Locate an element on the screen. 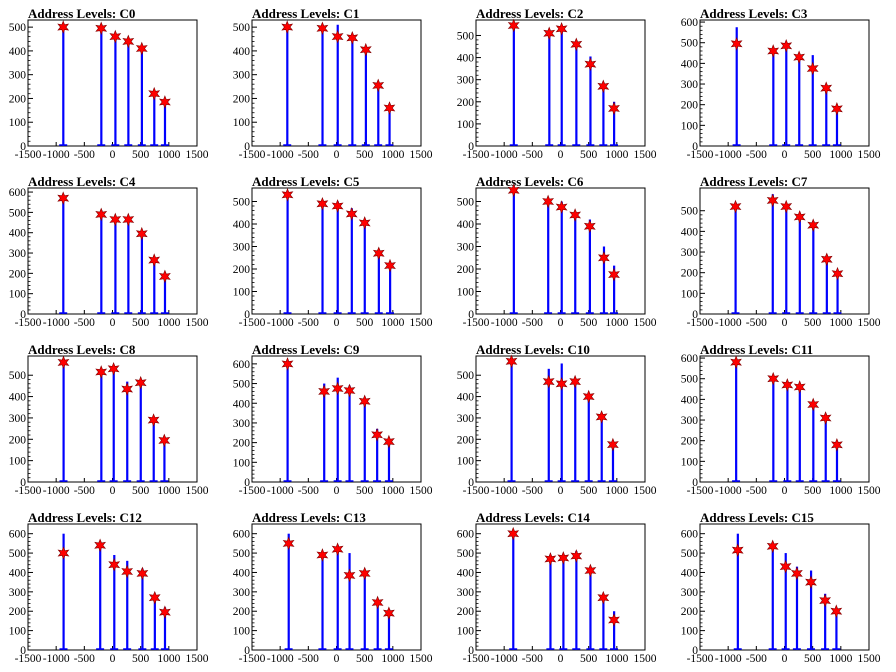  chart-title: Address Levels: C11 is located at coordinates (757, 349).